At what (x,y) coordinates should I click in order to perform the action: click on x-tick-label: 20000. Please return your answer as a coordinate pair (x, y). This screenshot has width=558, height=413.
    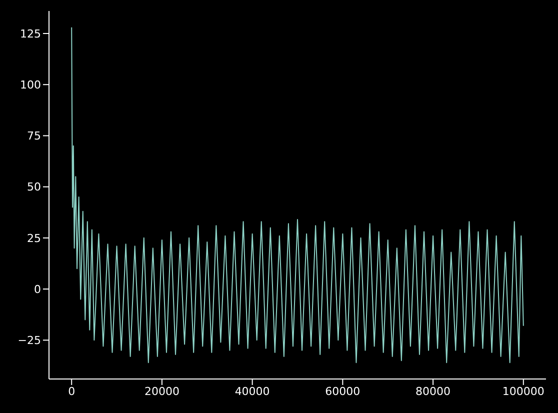
    Looking at the image, I should click on (162, 391).